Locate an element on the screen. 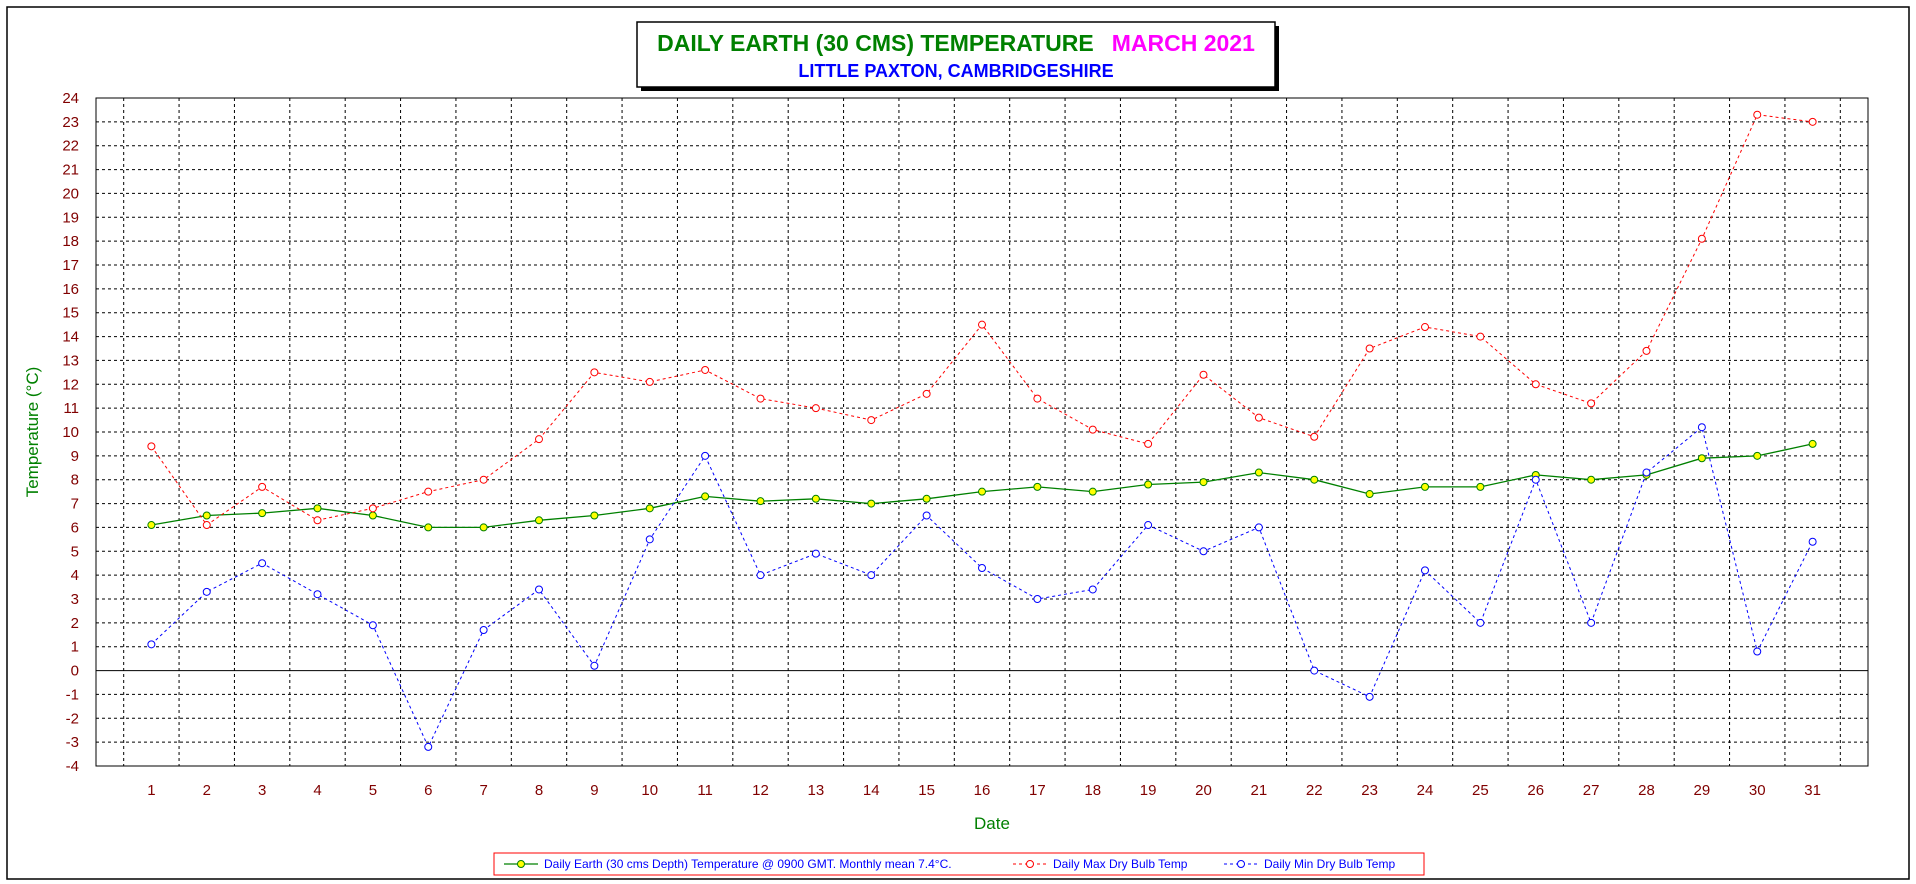 This screenshot has height=884, width=1916. x-tick-label: 31 is located at coordinates (1812, 790).